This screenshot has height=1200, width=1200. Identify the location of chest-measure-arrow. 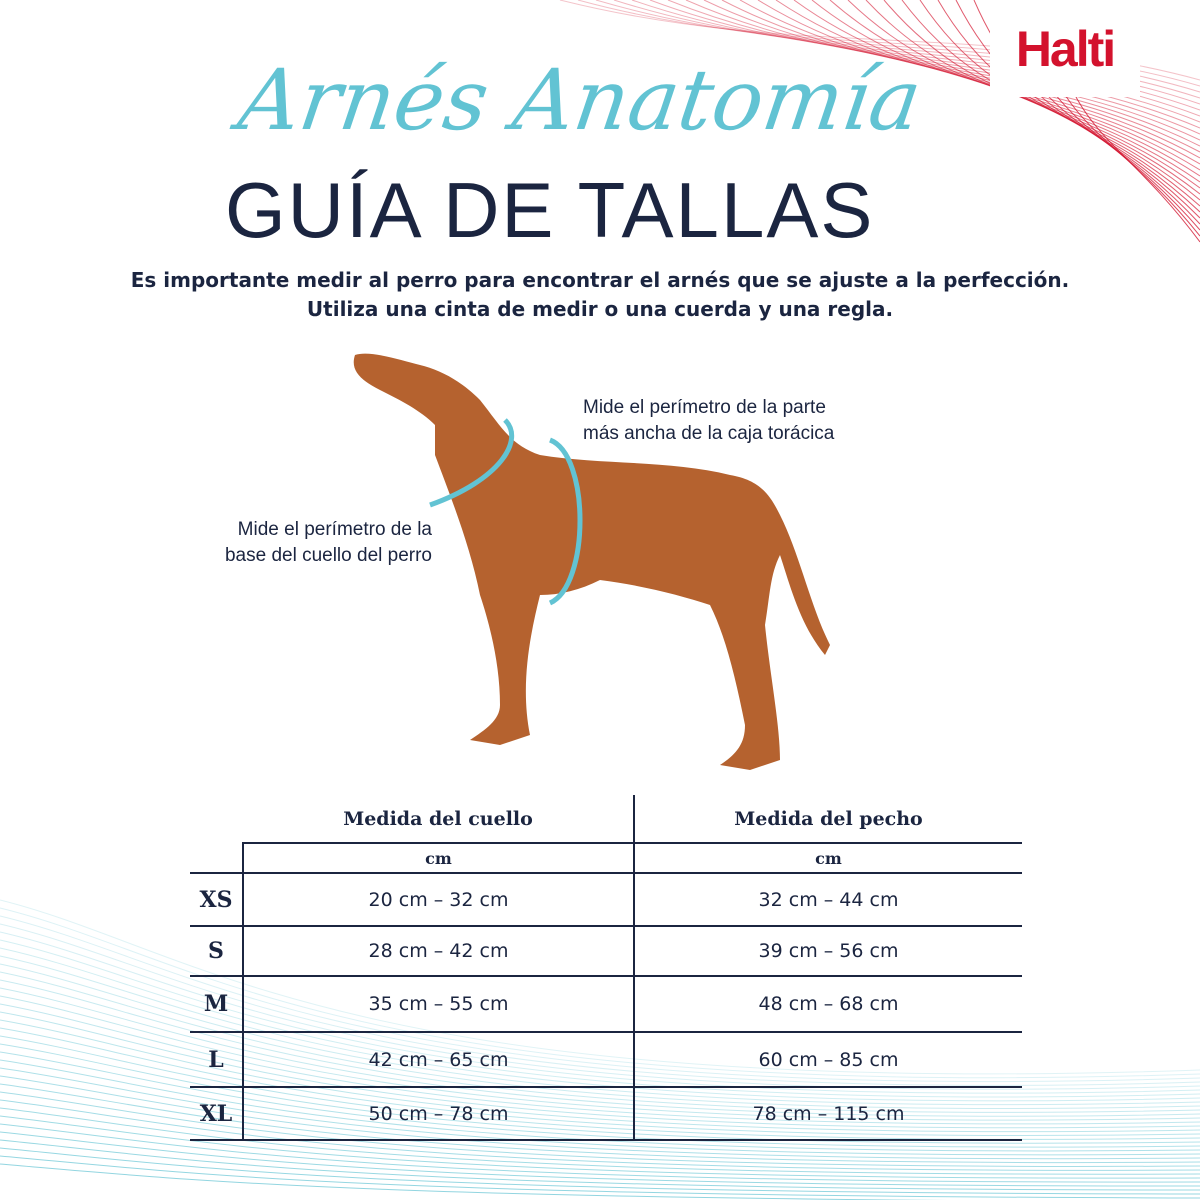
(565, 521).